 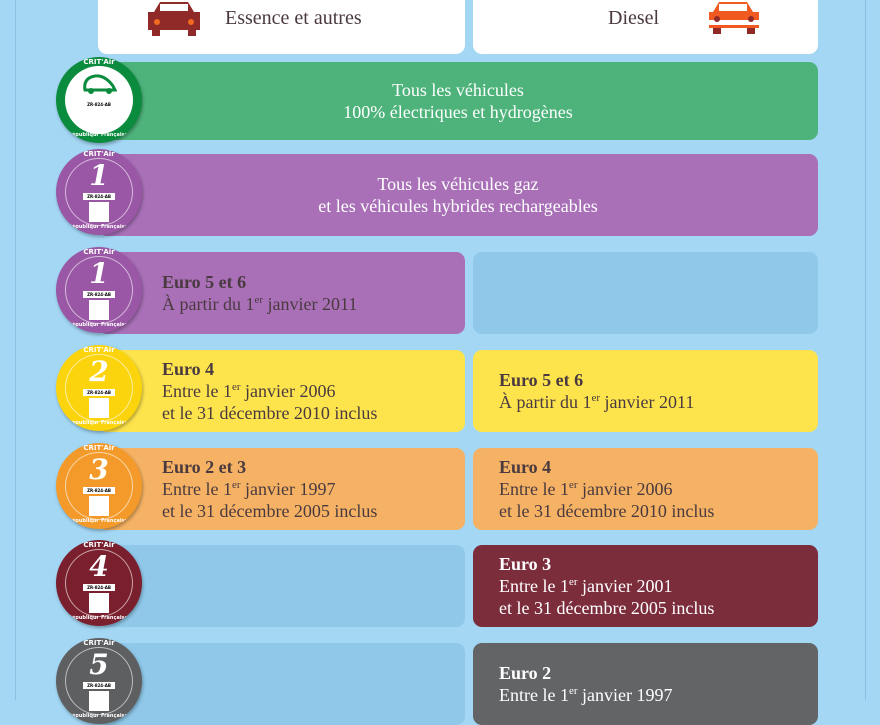 What do you see at coordinates (458, 90) in the screenshot?
I see `card-line: Tous les véhicules` at bounding box center [458, 90].